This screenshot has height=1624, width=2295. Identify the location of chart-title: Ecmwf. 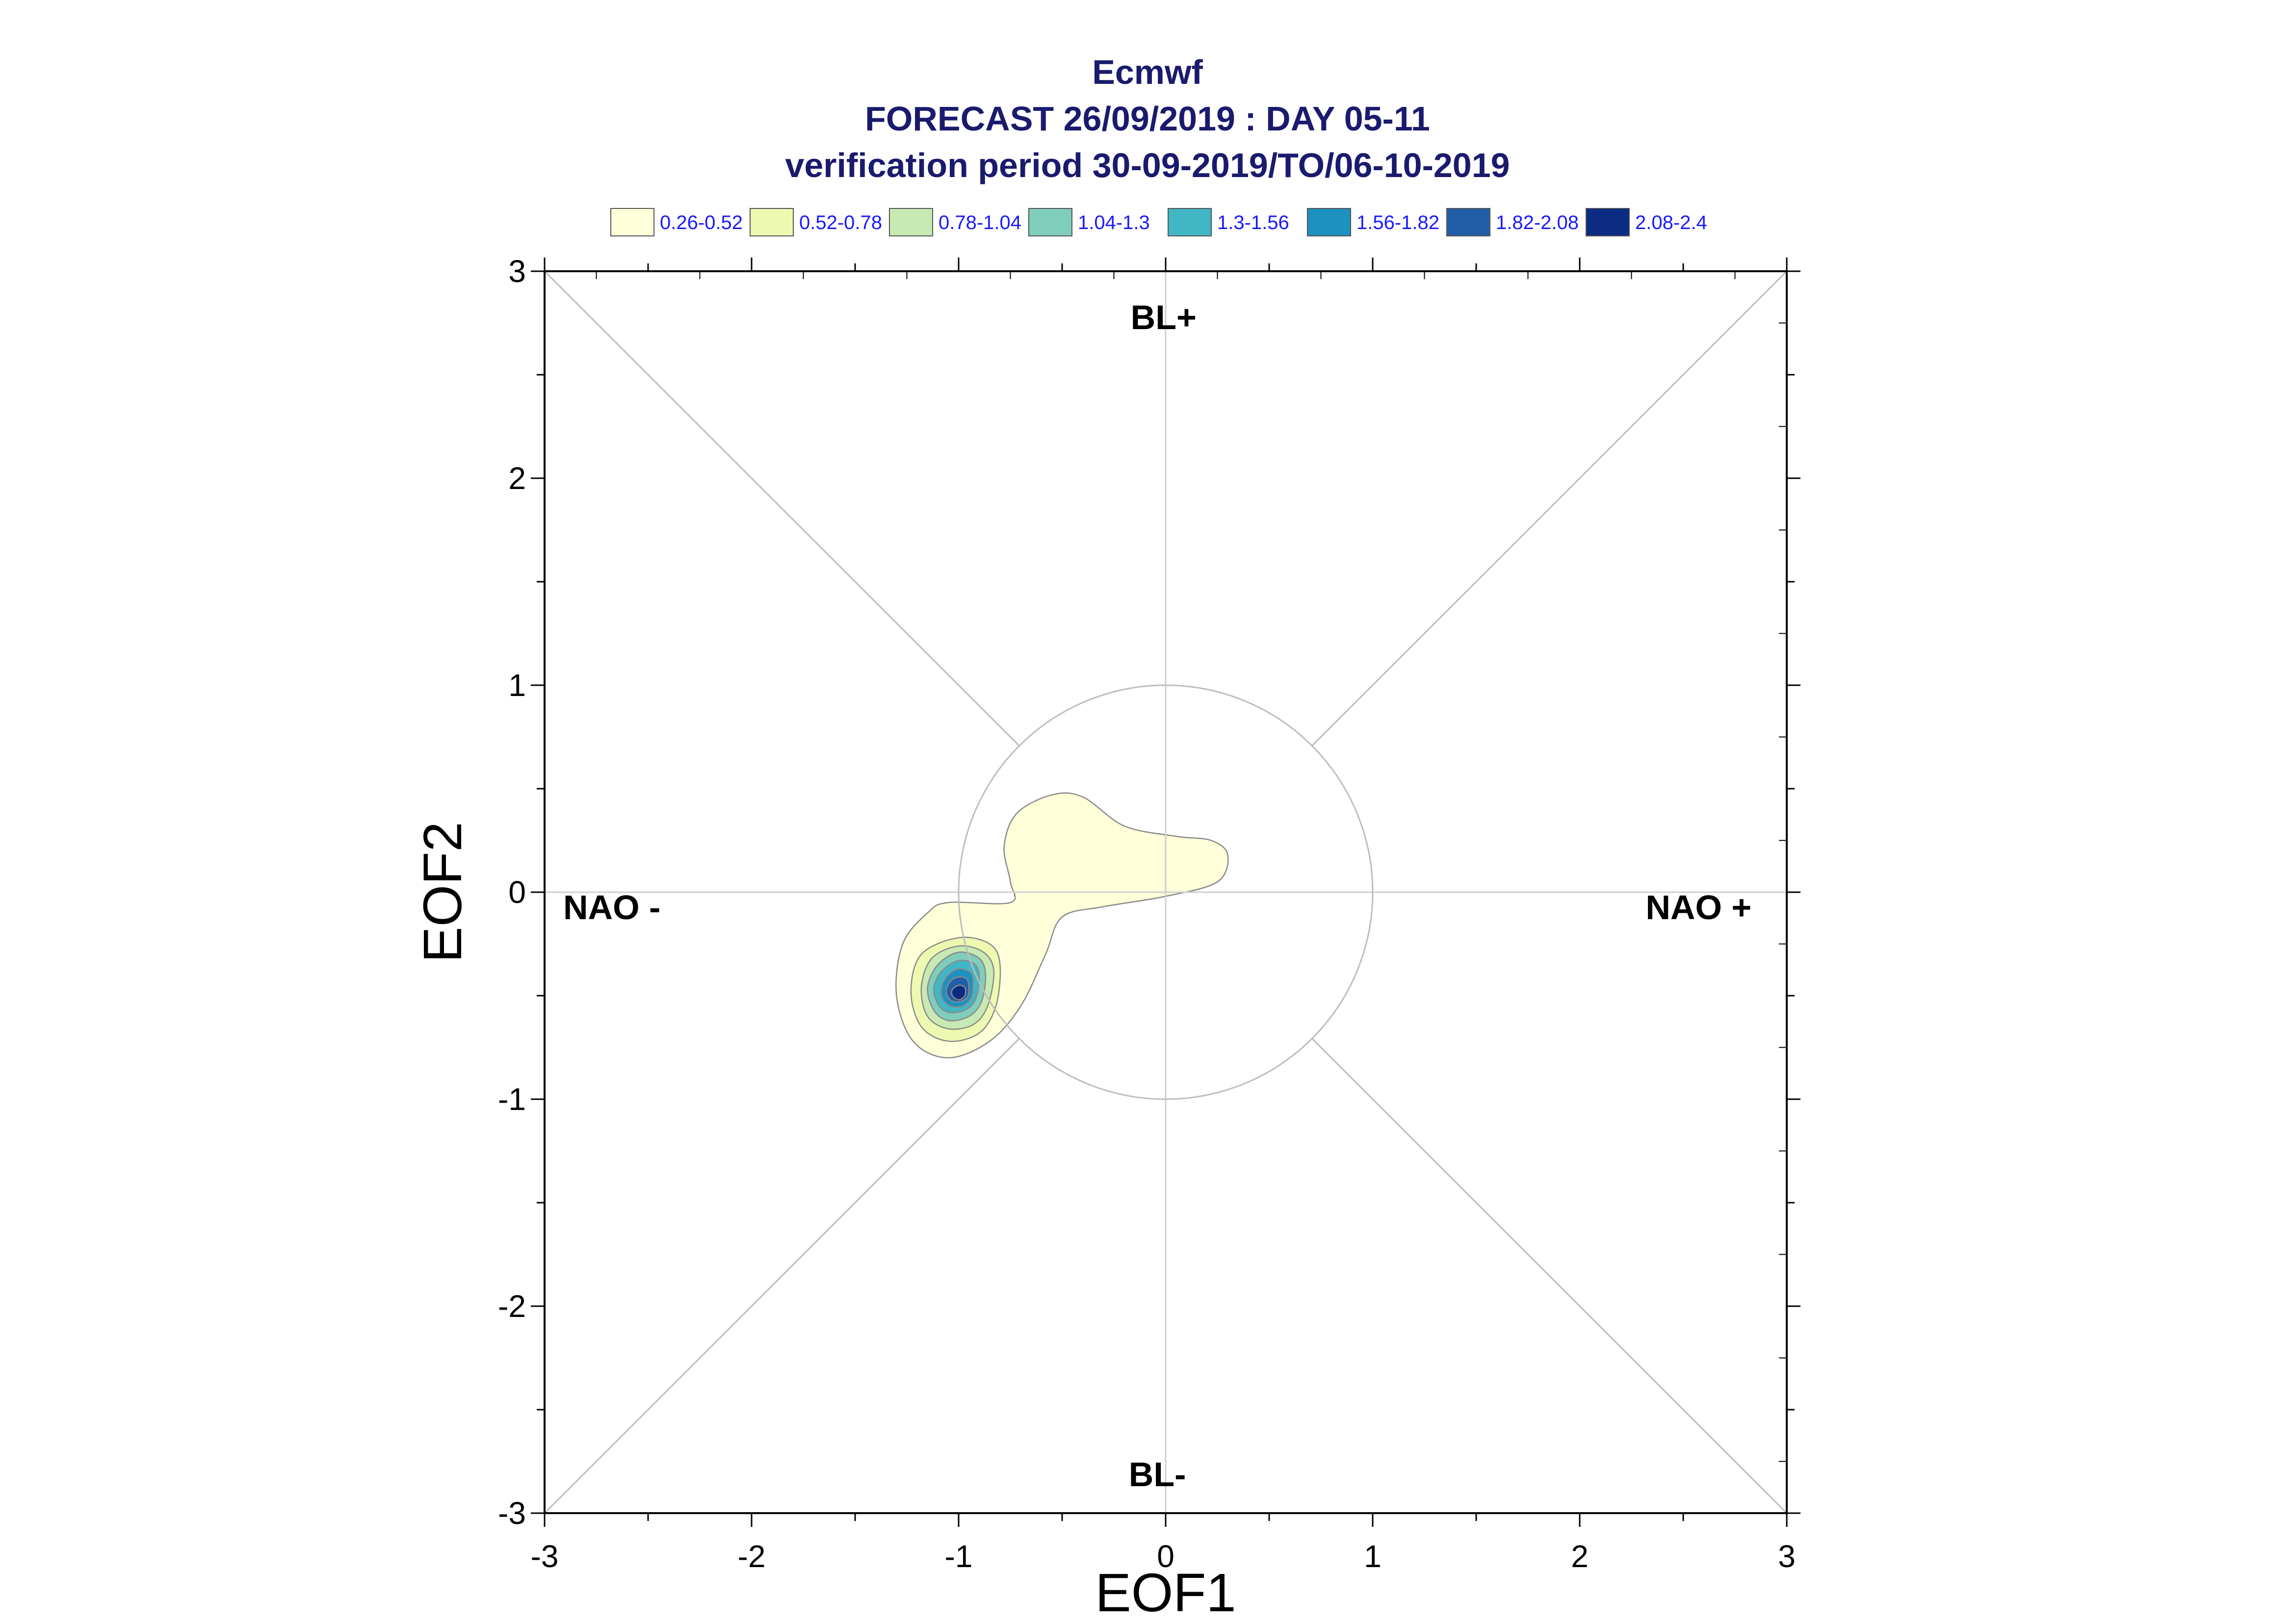
(1147, 72).